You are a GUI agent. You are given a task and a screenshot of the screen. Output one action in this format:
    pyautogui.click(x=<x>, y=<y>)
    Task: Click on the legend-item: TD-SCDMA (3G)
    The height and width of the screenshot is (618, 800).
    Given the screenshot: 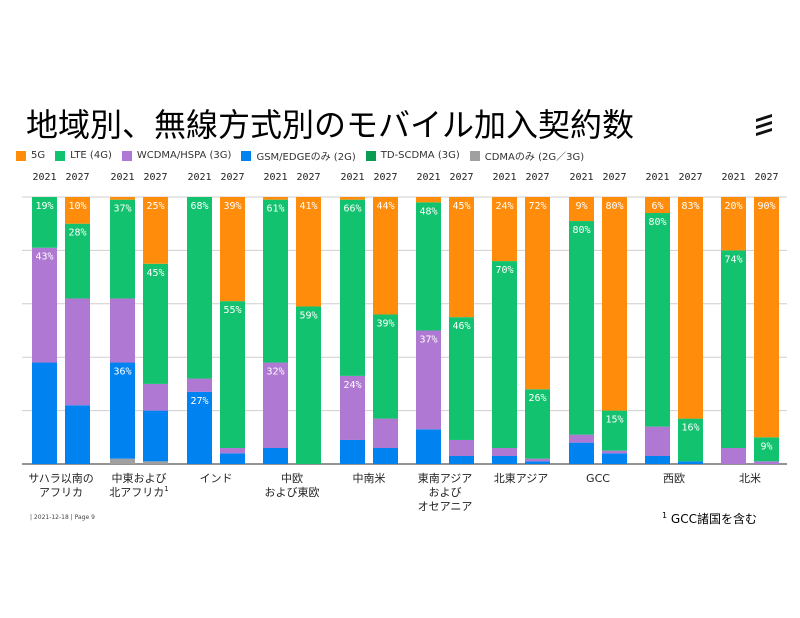 What is the action you would take?
    pyautogui.click(x=412, y=155)
    